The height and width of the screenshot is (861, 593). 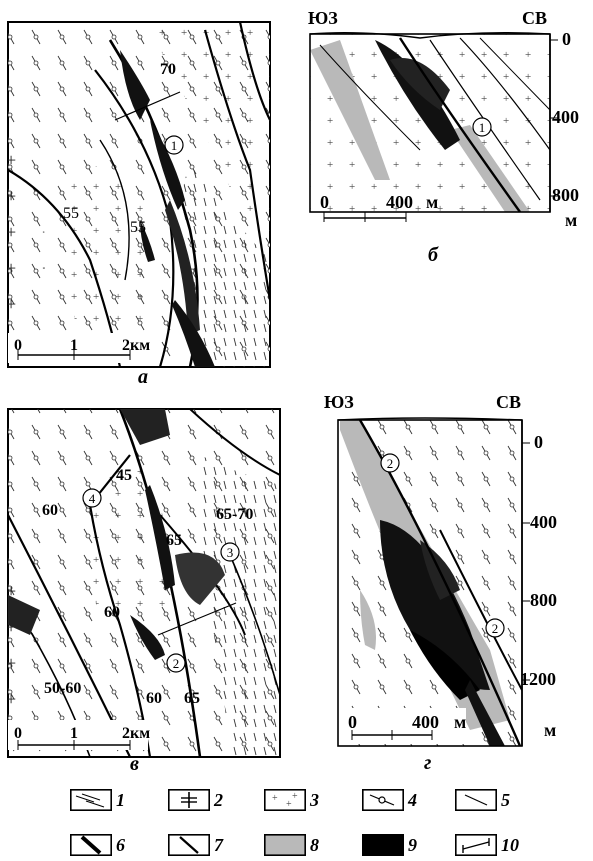 What do you see at coordinates (71, 213) in the screenshot?
I see `map-a-dip-2: 55` at bounding box center [71, 213].